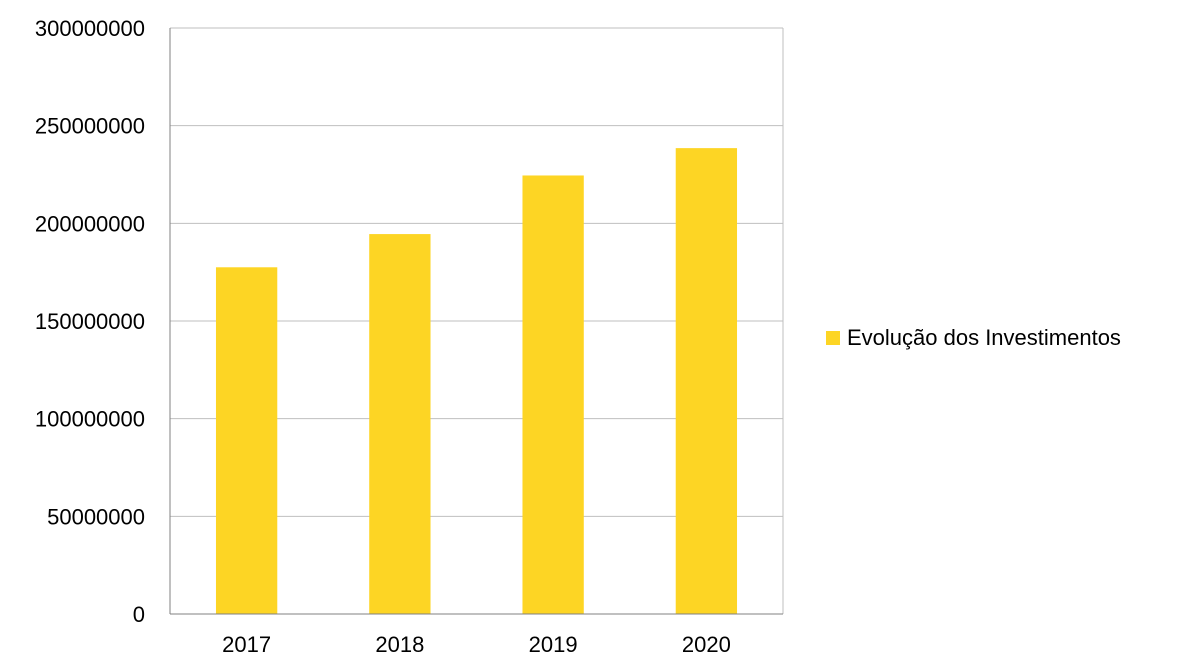  Describe the element at coordinates (399, 644) in the screenshot. I see `x-tick-label: 2018` at that location.